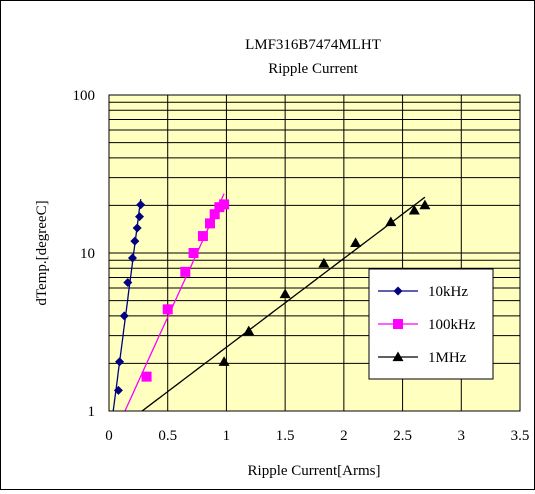  I want to click on y-tick-label: 10, so click(87, 254).